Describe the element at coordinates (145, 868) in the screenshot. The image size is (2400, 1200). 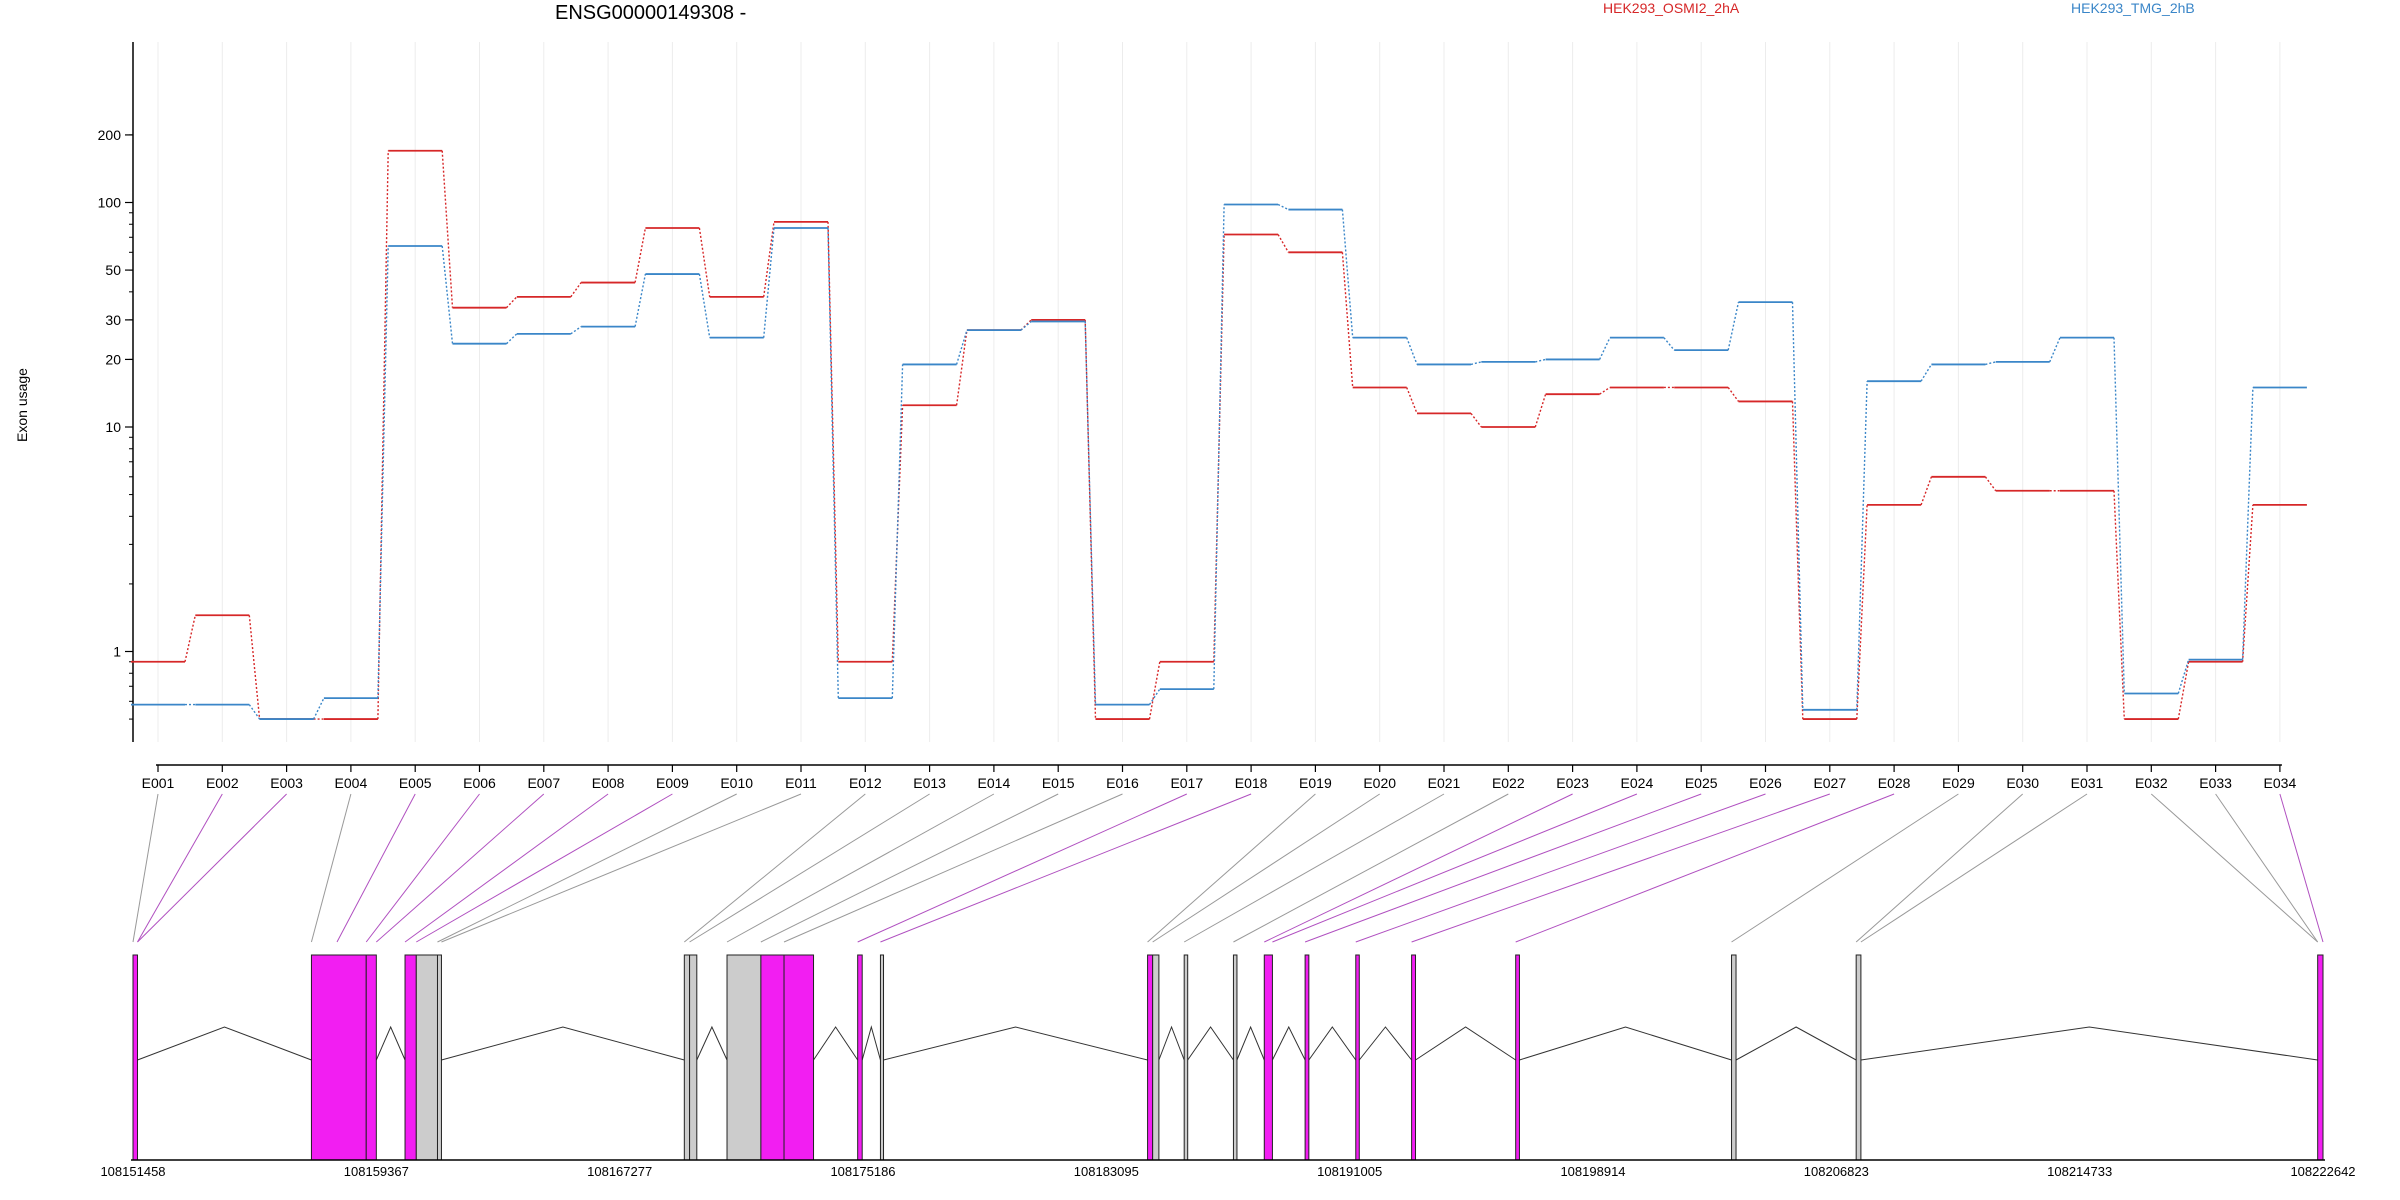
I see `connector-E001` at that location.